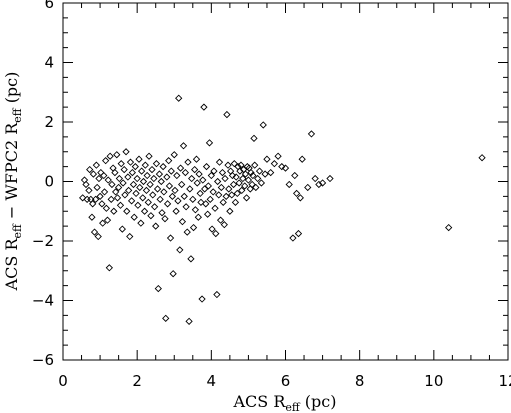  Describe the element at coordinates (286, 381) in the screenshot. I see `x-tick-label: 6` at that location.